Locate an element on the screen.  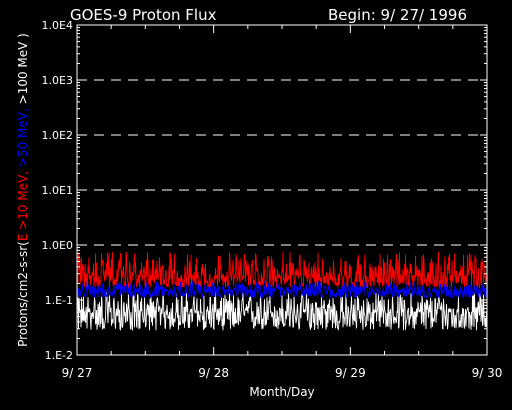
x-tick-label: 9/ 27 is located at coordinates (77, 373).